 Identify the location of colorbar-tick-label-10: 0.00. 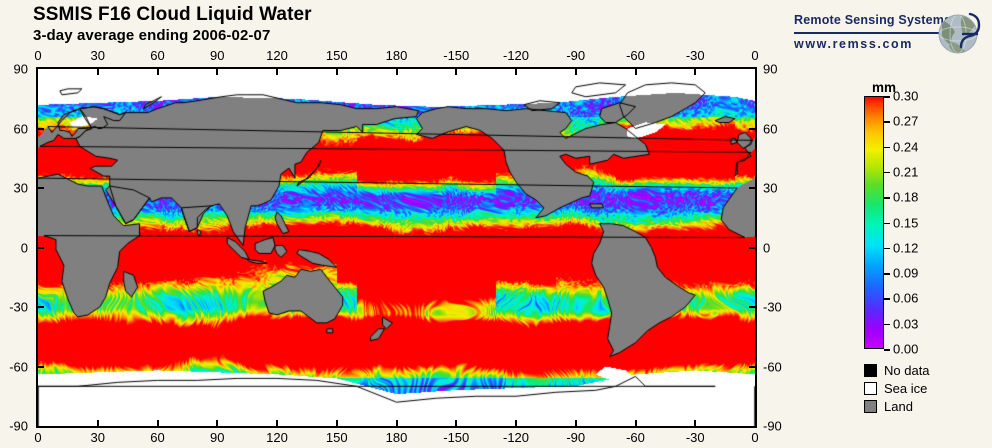
(906, 349).